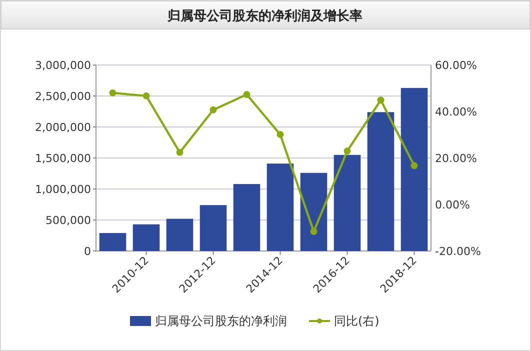  What do you see at coordinates (456, 112) in the screenshot?
I see `y2-tick-label: 40.00%` at bounding box center [456, 112].